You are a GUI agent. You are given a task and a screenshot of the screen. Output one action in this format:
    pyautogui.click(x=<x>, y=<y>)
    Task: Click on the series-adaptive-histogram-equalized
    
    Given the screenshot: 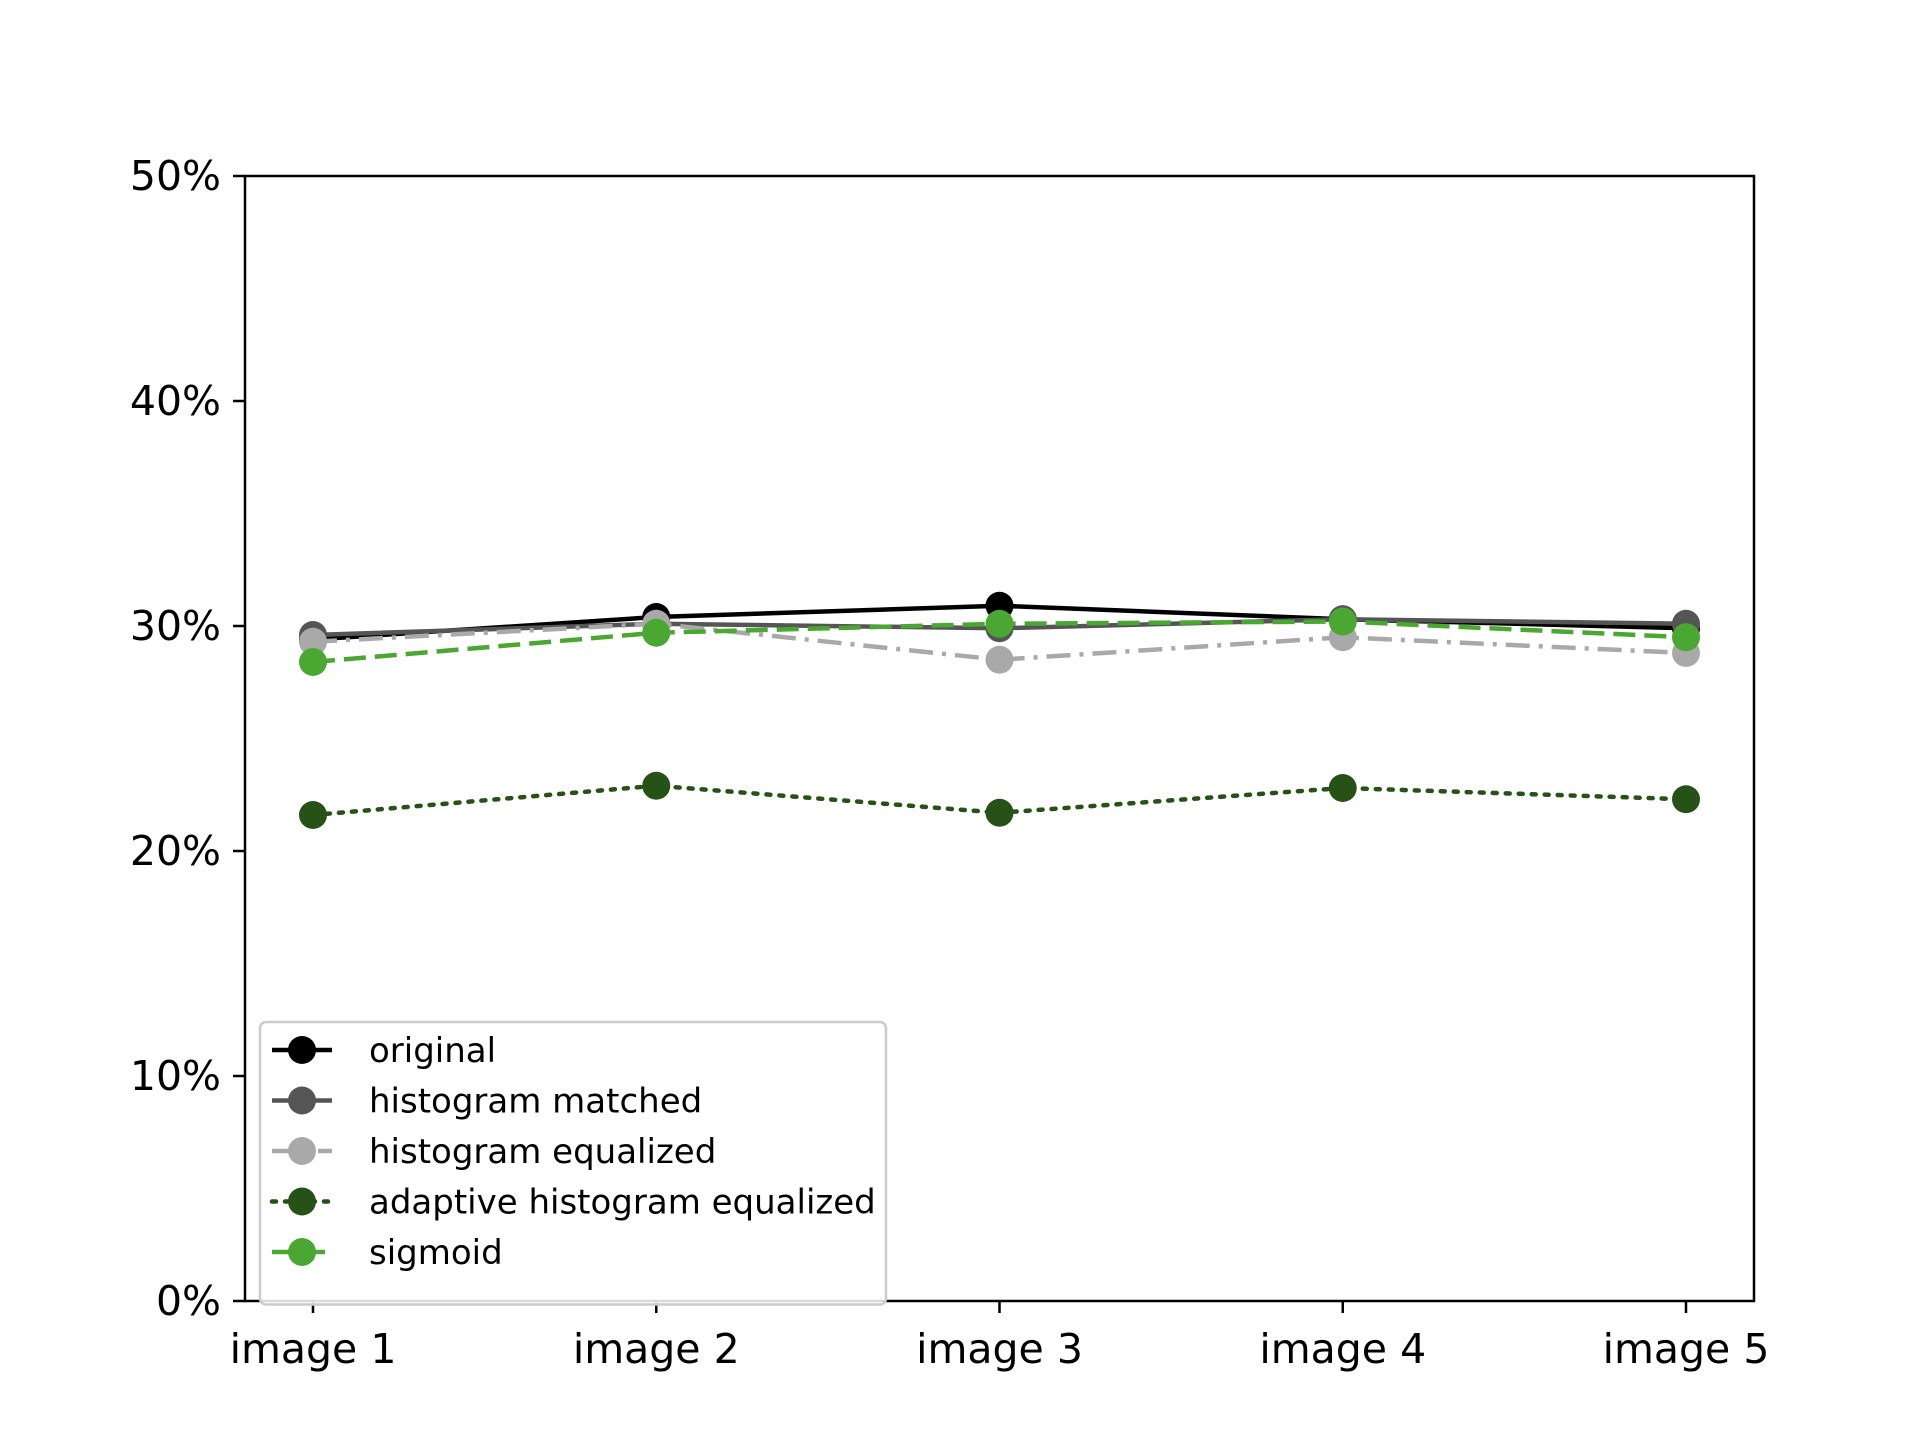 What is the action you would take?
    pyautogui.click(x=999, y=800)
    